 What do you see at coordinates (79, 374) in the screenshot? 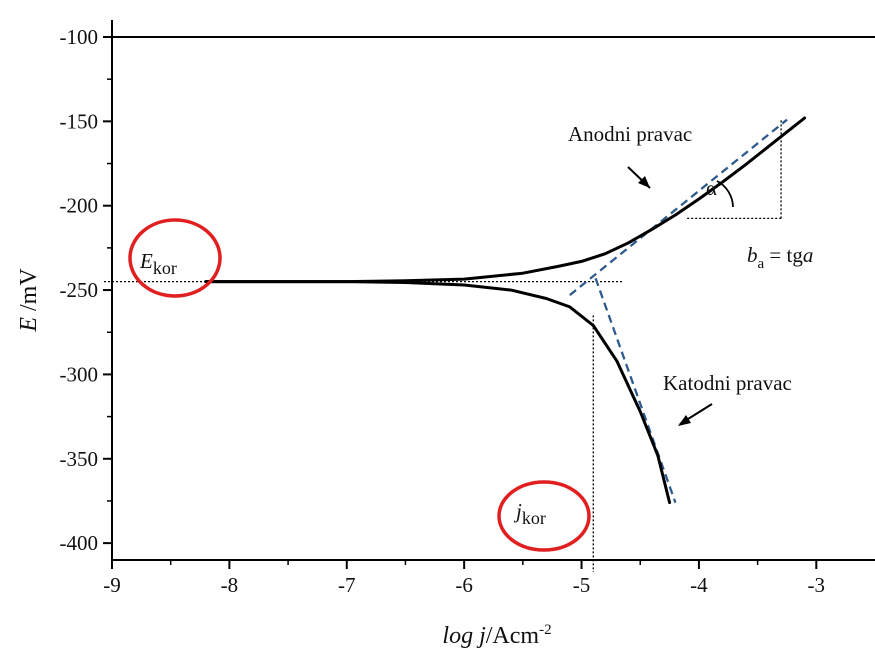
I see `y-tick-label: -300` at bounding box center [79, 374].